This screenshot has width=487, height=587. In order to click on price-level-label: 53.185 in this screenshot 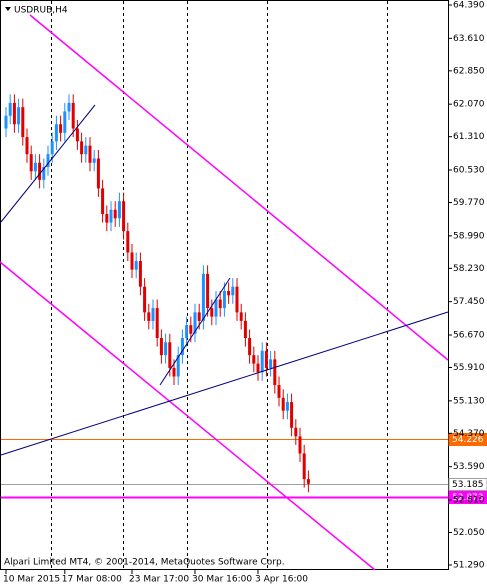, I will do `click(468, 485)`.